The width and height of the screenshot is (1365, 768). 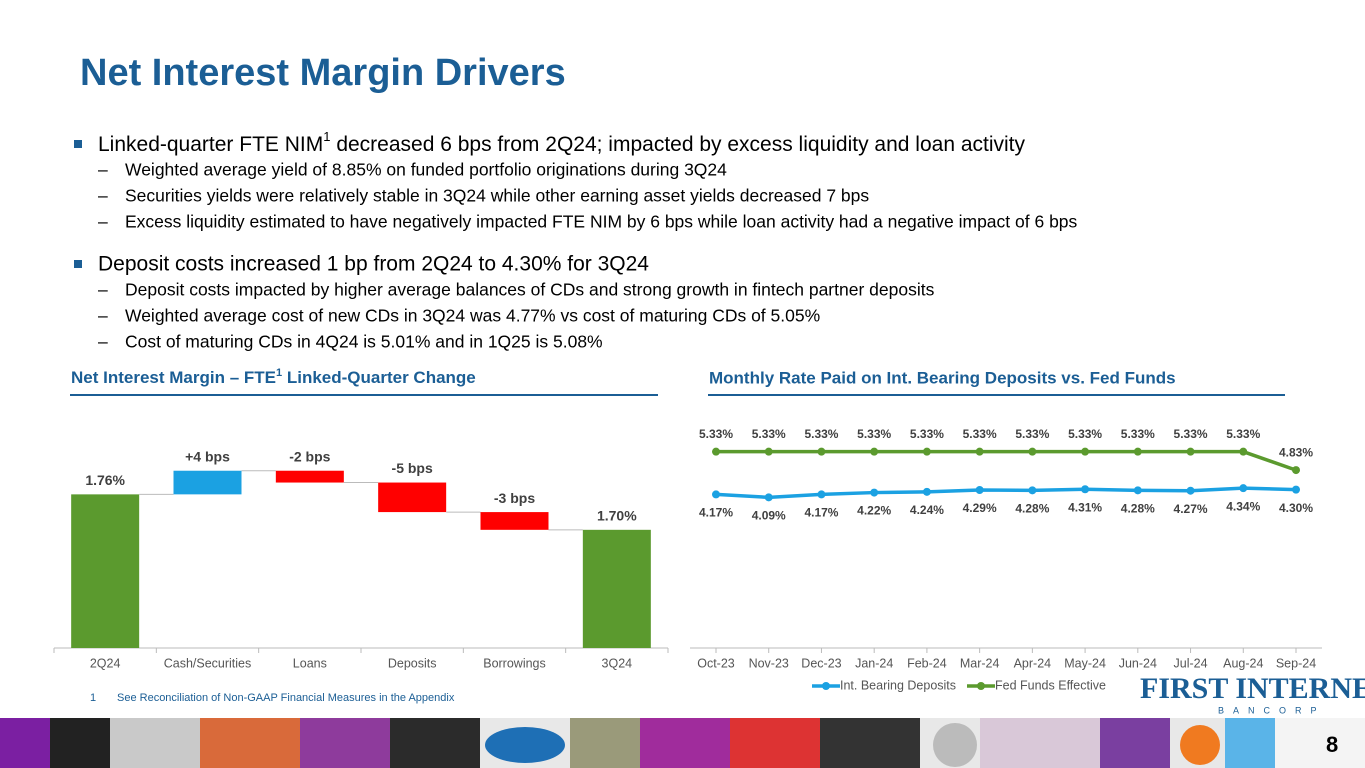 What do you see at coordinates (1138, 663) in the screenshot?
I see `x-tick-label: Jun-24` at bounding box center [1138, 663].